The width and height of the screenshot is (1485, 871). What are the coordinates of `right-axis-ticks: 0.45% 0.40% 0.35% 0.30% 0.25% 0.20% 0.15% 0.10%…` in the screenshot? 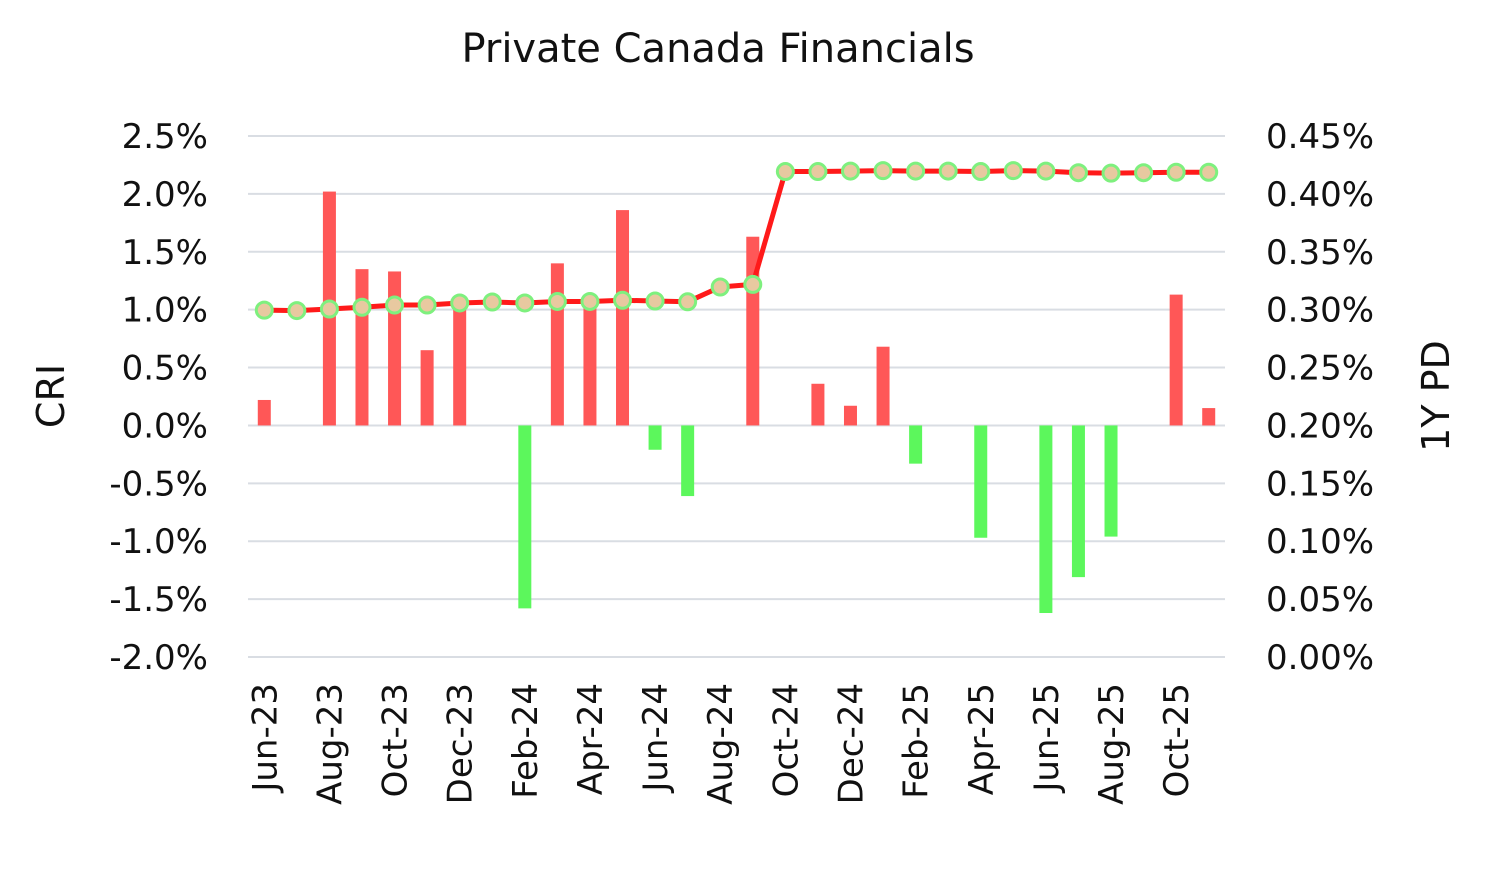 It's located at (1320, 397).